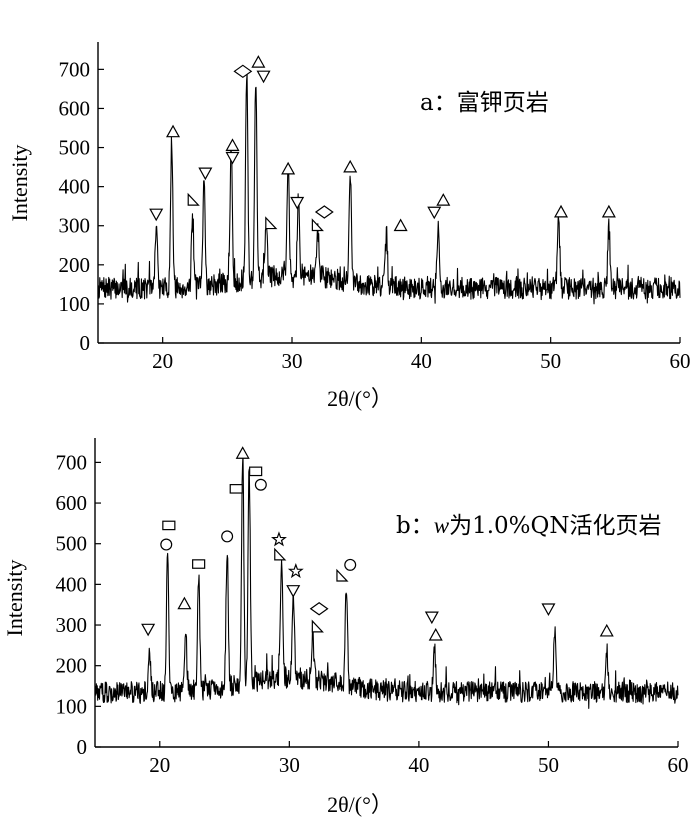 This screenshot has width=700, height=824. I want to click on chart-title-a: a：富钾页岩, so click(484, 103).